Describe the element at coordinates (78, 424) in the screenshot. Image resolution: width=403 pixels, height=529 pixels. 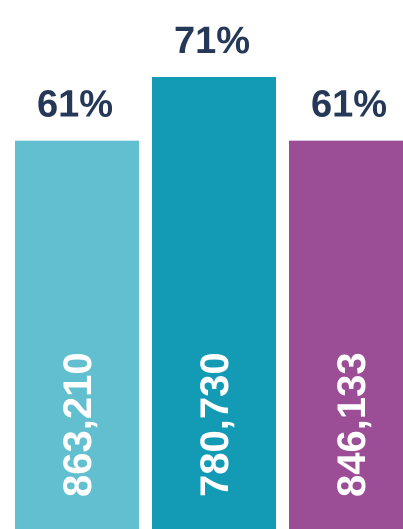
I see `count-label: 863,210` at that location.